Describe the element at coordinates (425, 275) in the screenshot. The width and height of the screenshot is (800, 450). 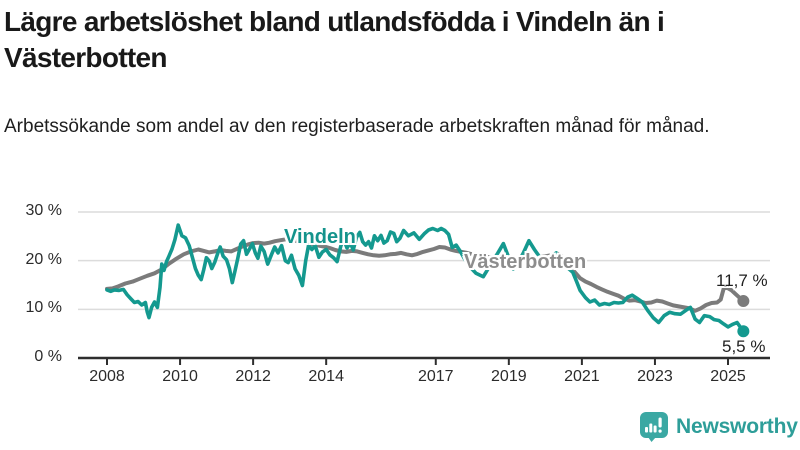
I see `series-line-västerbotten` at that location.